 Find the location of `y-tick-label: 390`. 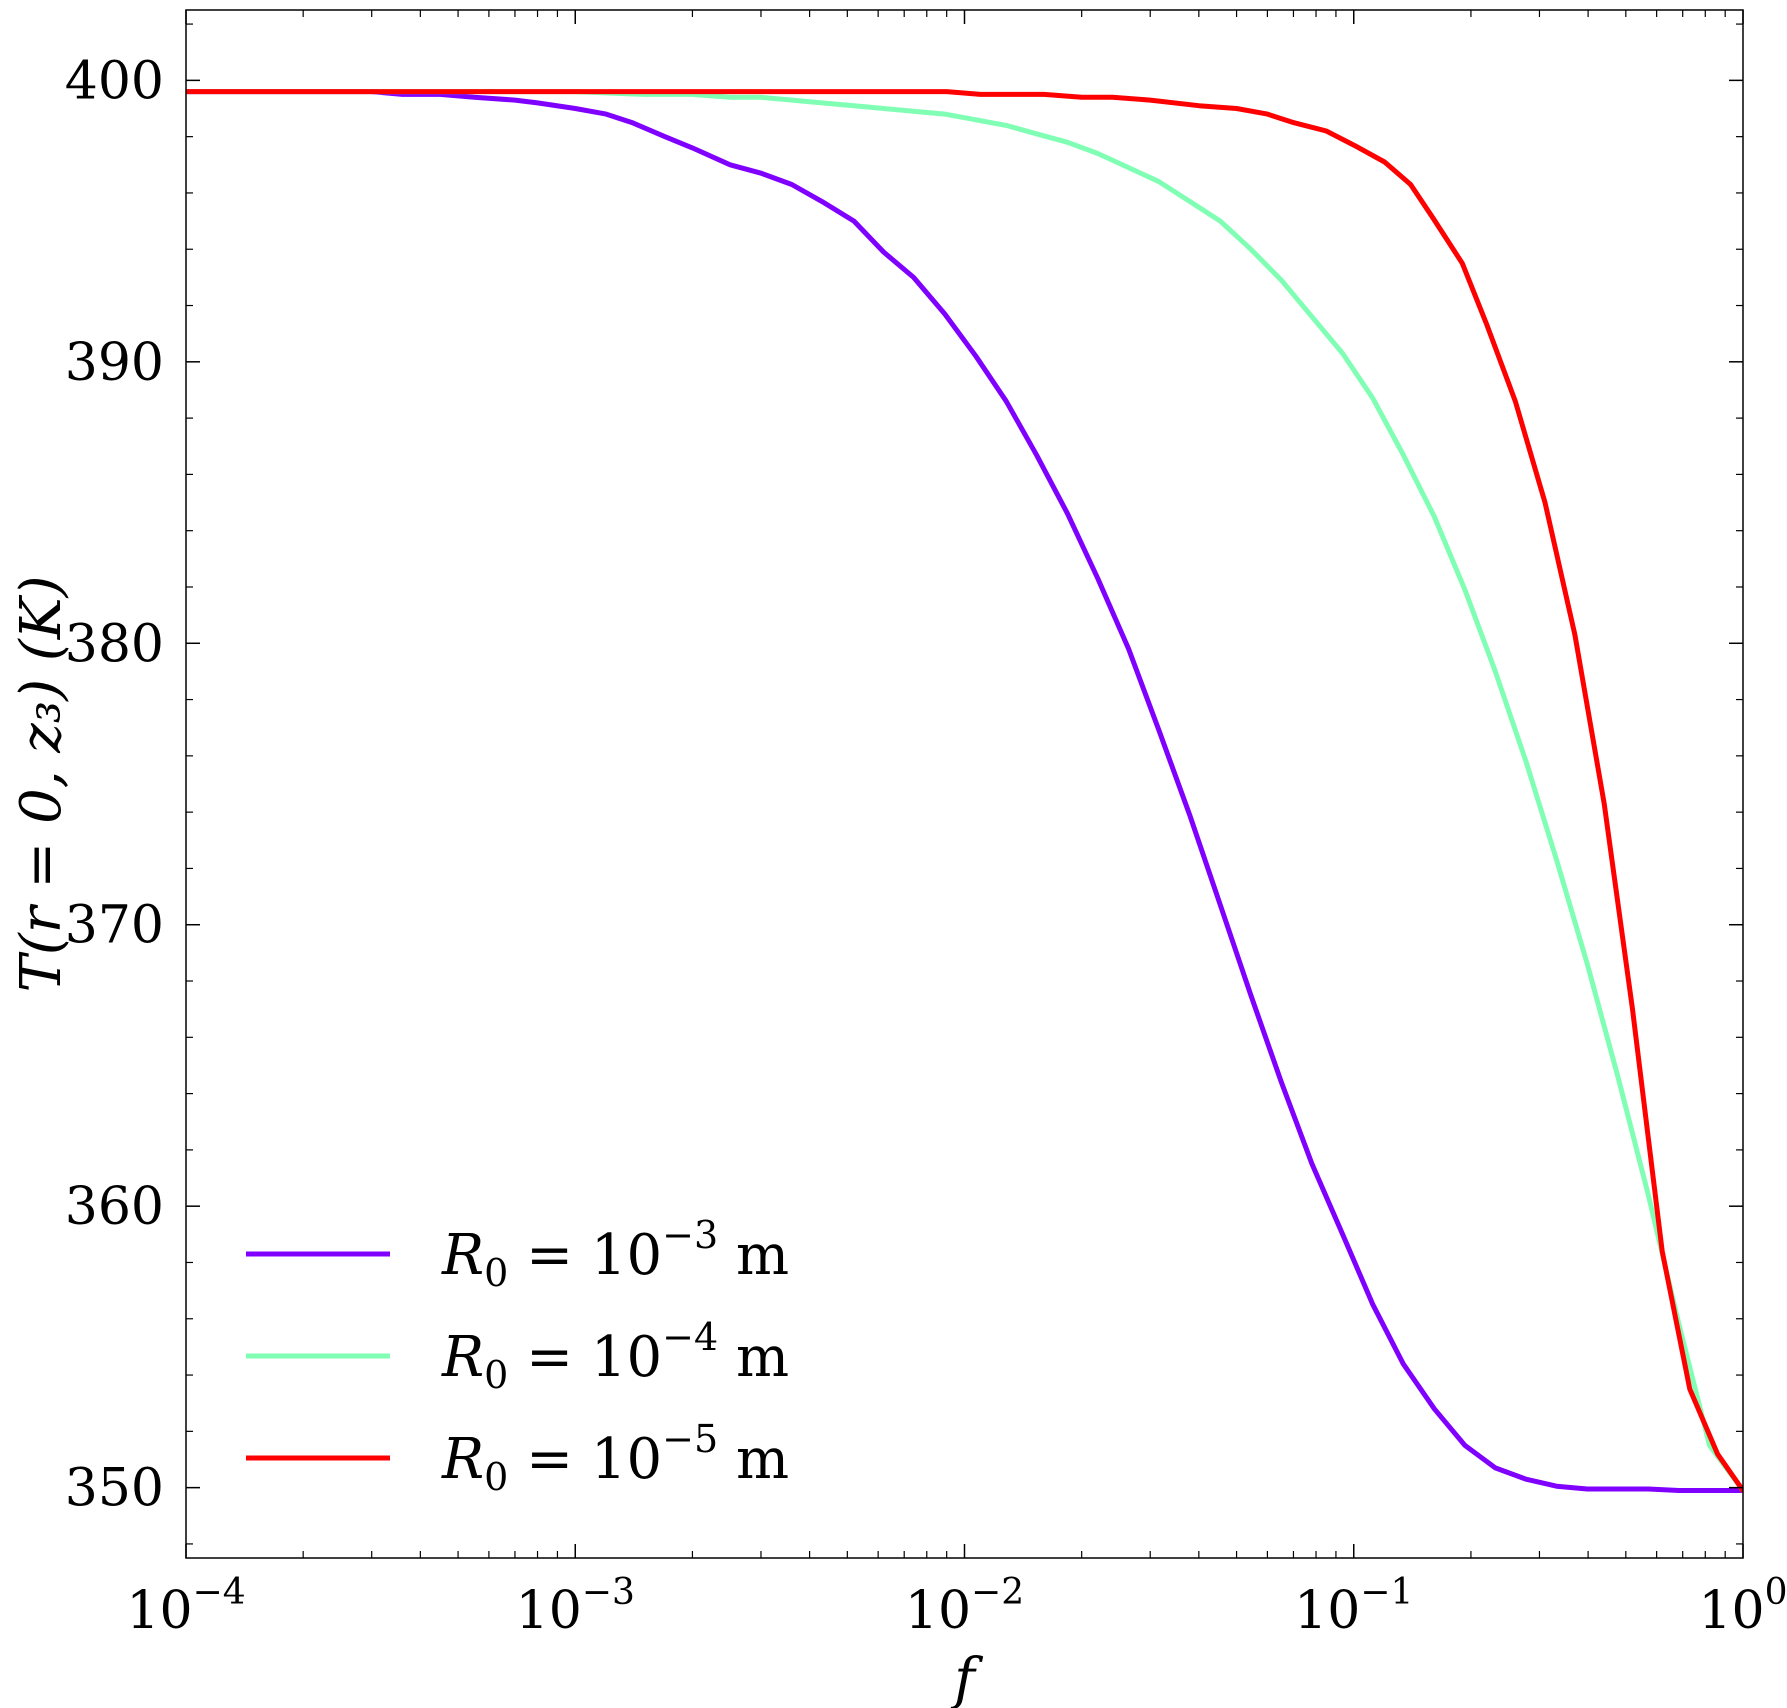

y-tick-label: 390 is located at coordinates (114, 363).